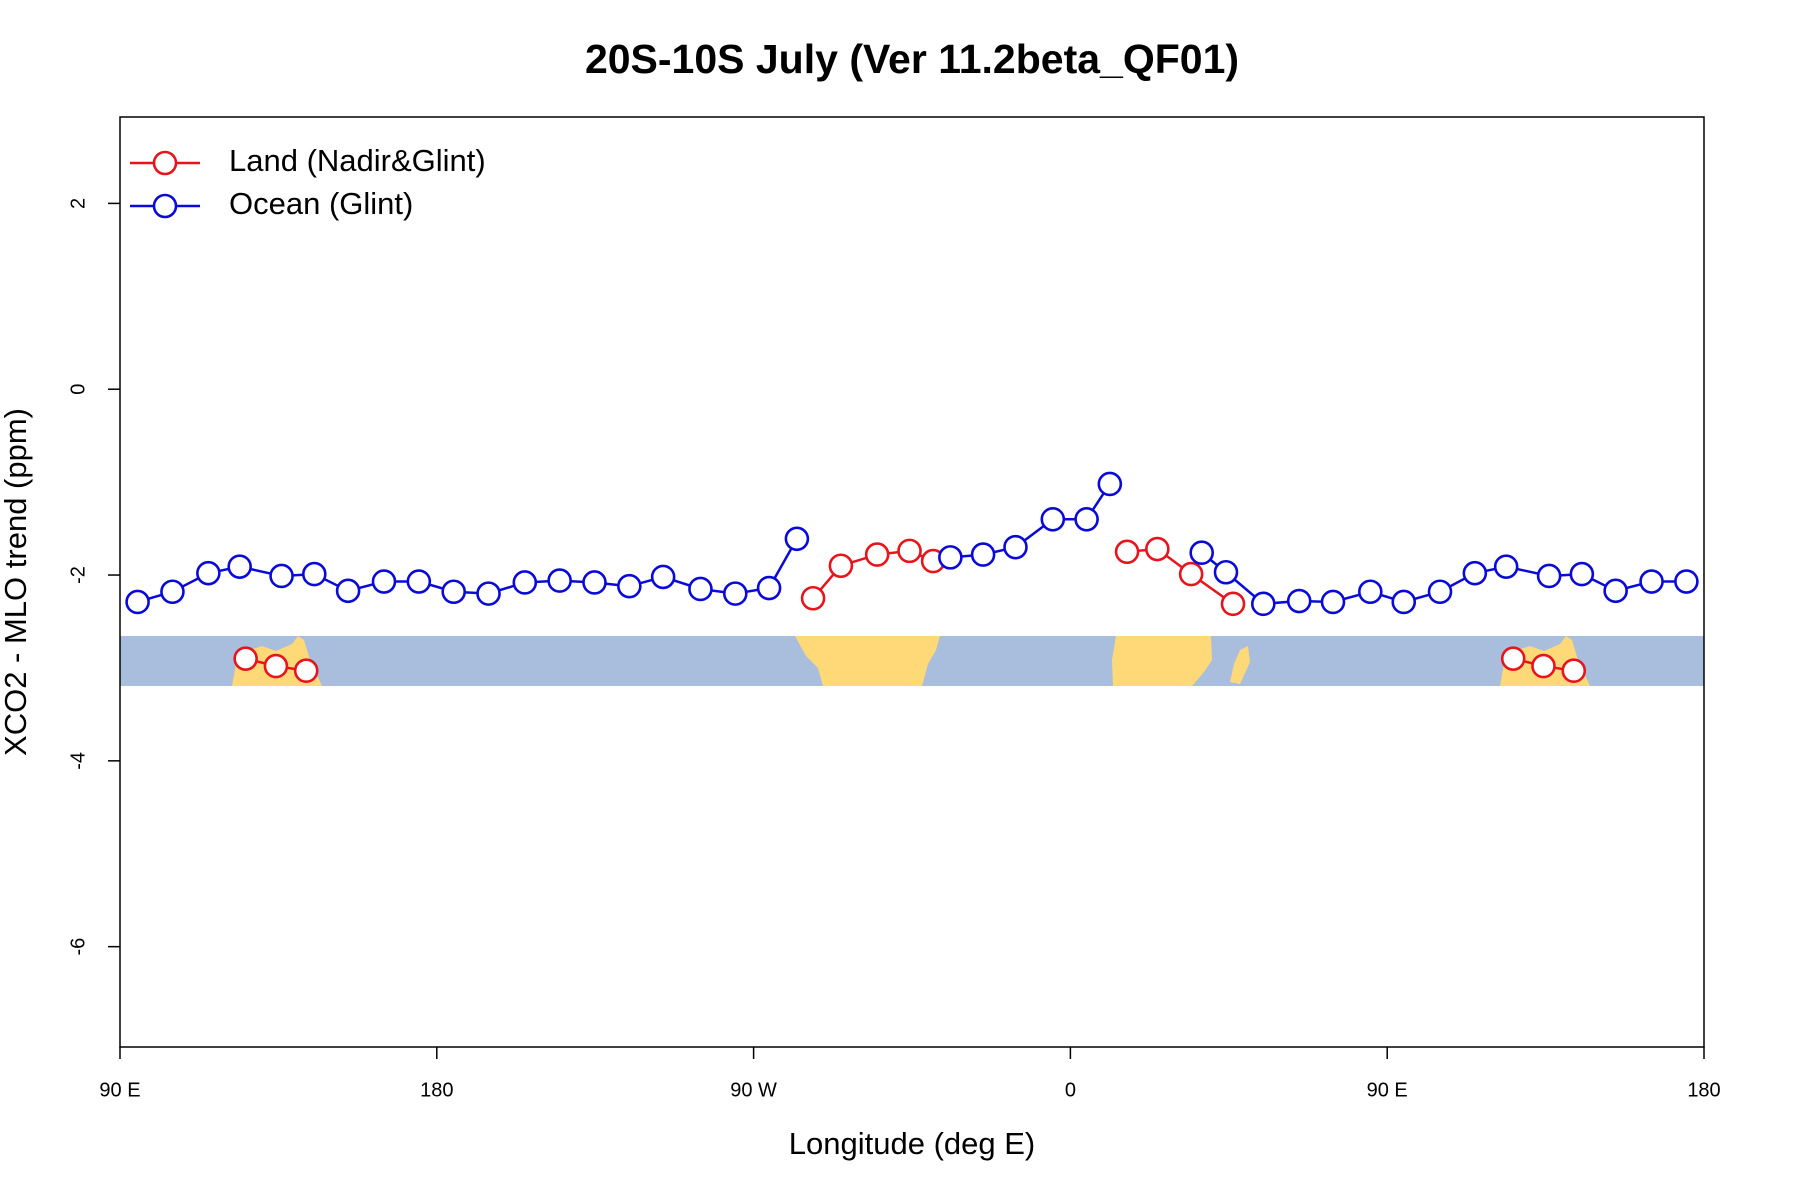  Describe the element at coordinates (1070, 1090) in the screenshot. I see `x-tick-label: 0` at that location.